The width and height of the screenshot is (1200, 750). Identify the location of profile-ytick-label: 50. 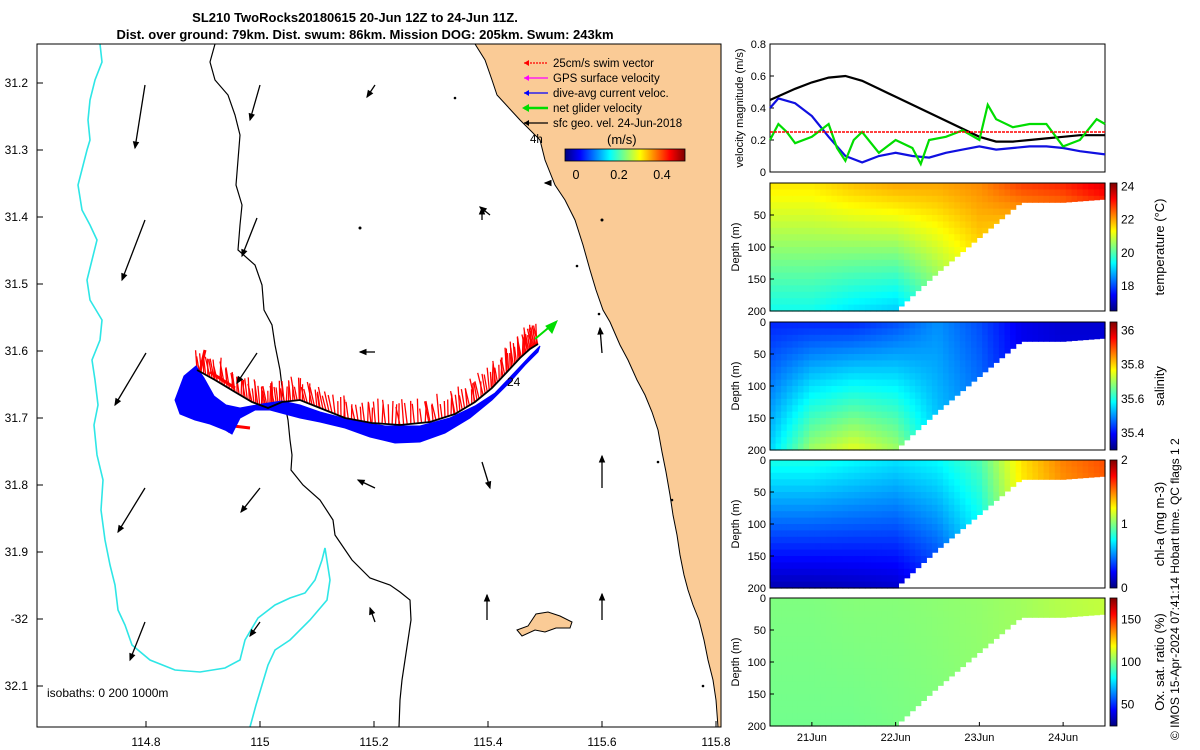
(760, 493).